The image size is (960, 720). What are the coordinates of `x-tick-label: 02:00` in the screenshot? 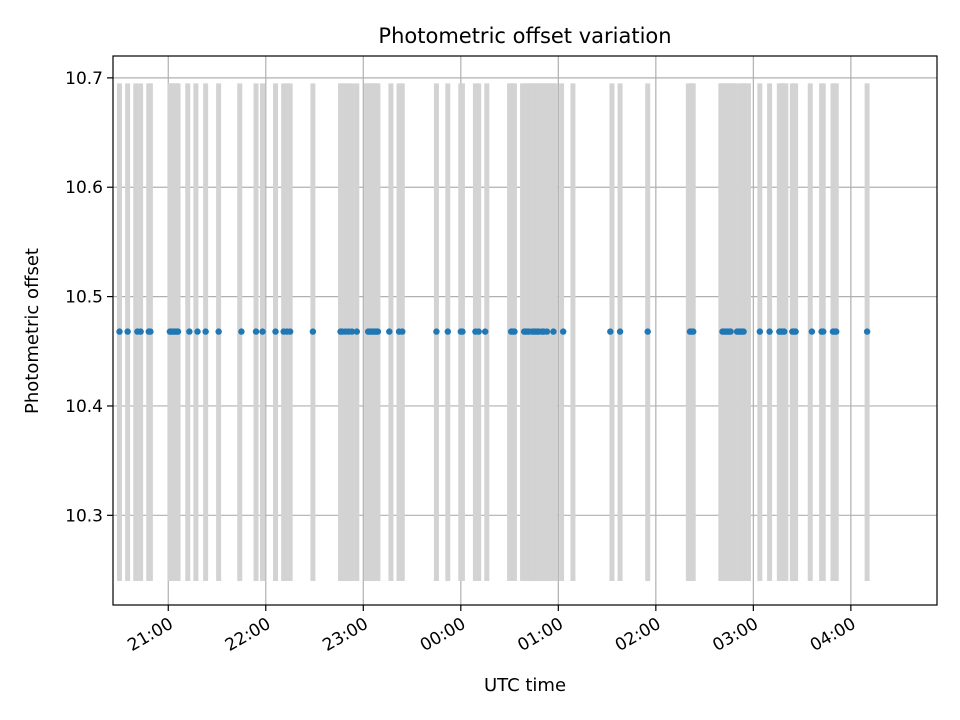 It's located at (638, 635).